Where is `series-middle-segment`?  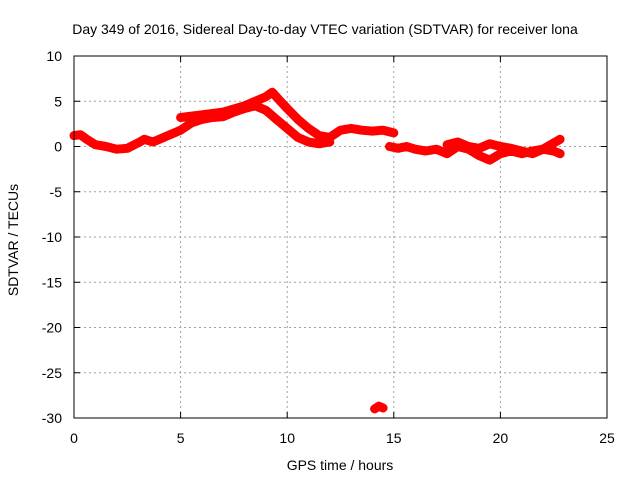
series-middle-segment is located at coordinates (362, 132).